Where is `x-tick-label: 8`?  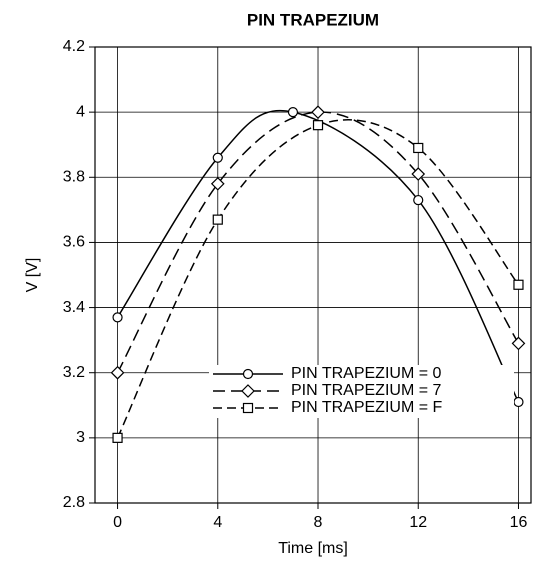
x-tick-label: 8 is located at coordinates (318, 522).